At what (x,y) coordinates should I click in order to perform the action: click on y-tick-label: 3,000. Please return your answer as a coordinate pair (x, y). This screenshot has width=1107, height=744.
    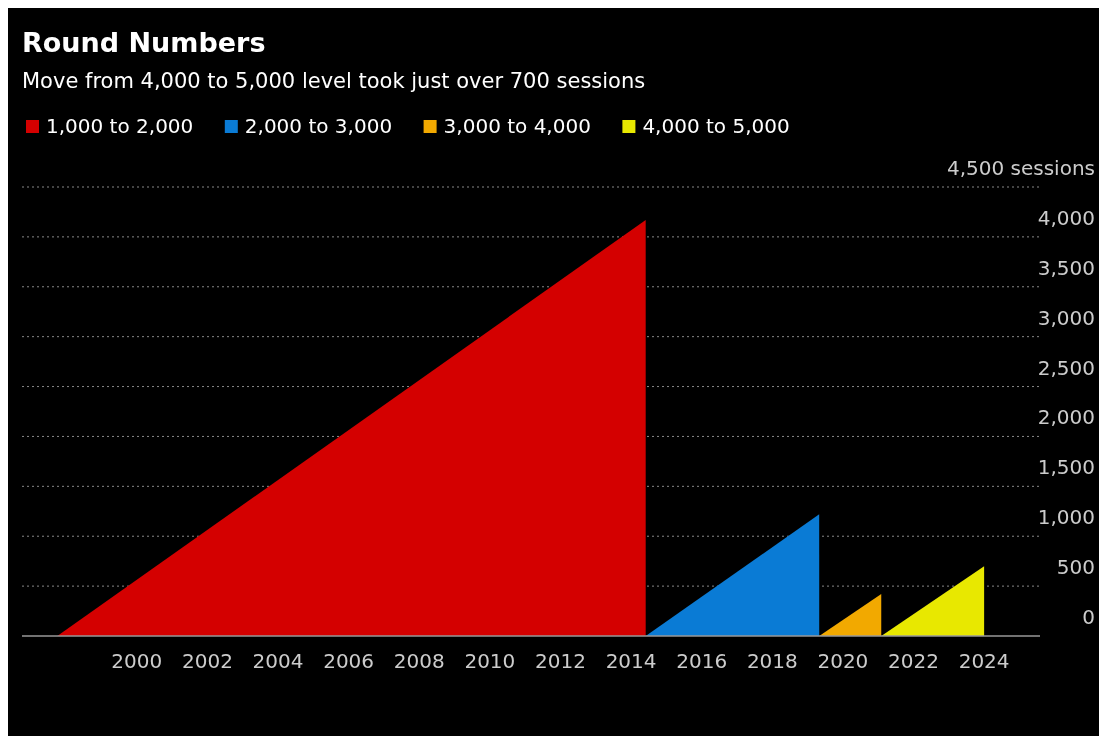
    Looking at the image, I should click on (1066, 317).